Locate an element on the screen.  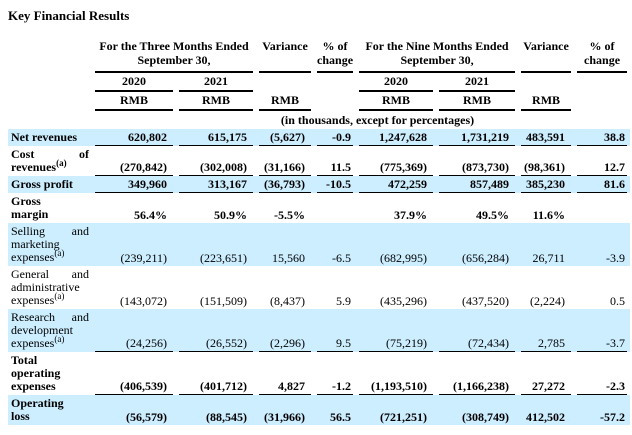
currency-header-3m-2020: RMB is located at coordinates (134, 102).